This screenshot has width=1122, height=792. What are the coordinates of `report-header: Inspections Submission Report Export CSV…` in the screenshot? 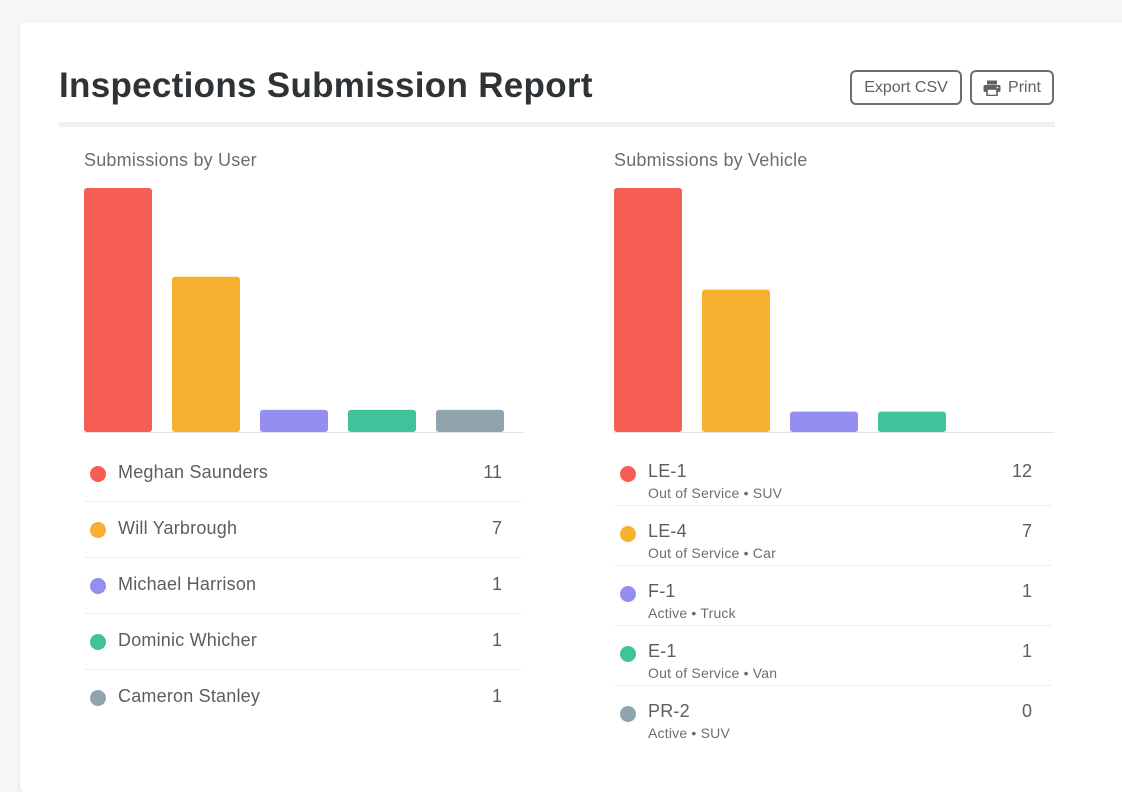 It's located at (557, 74).